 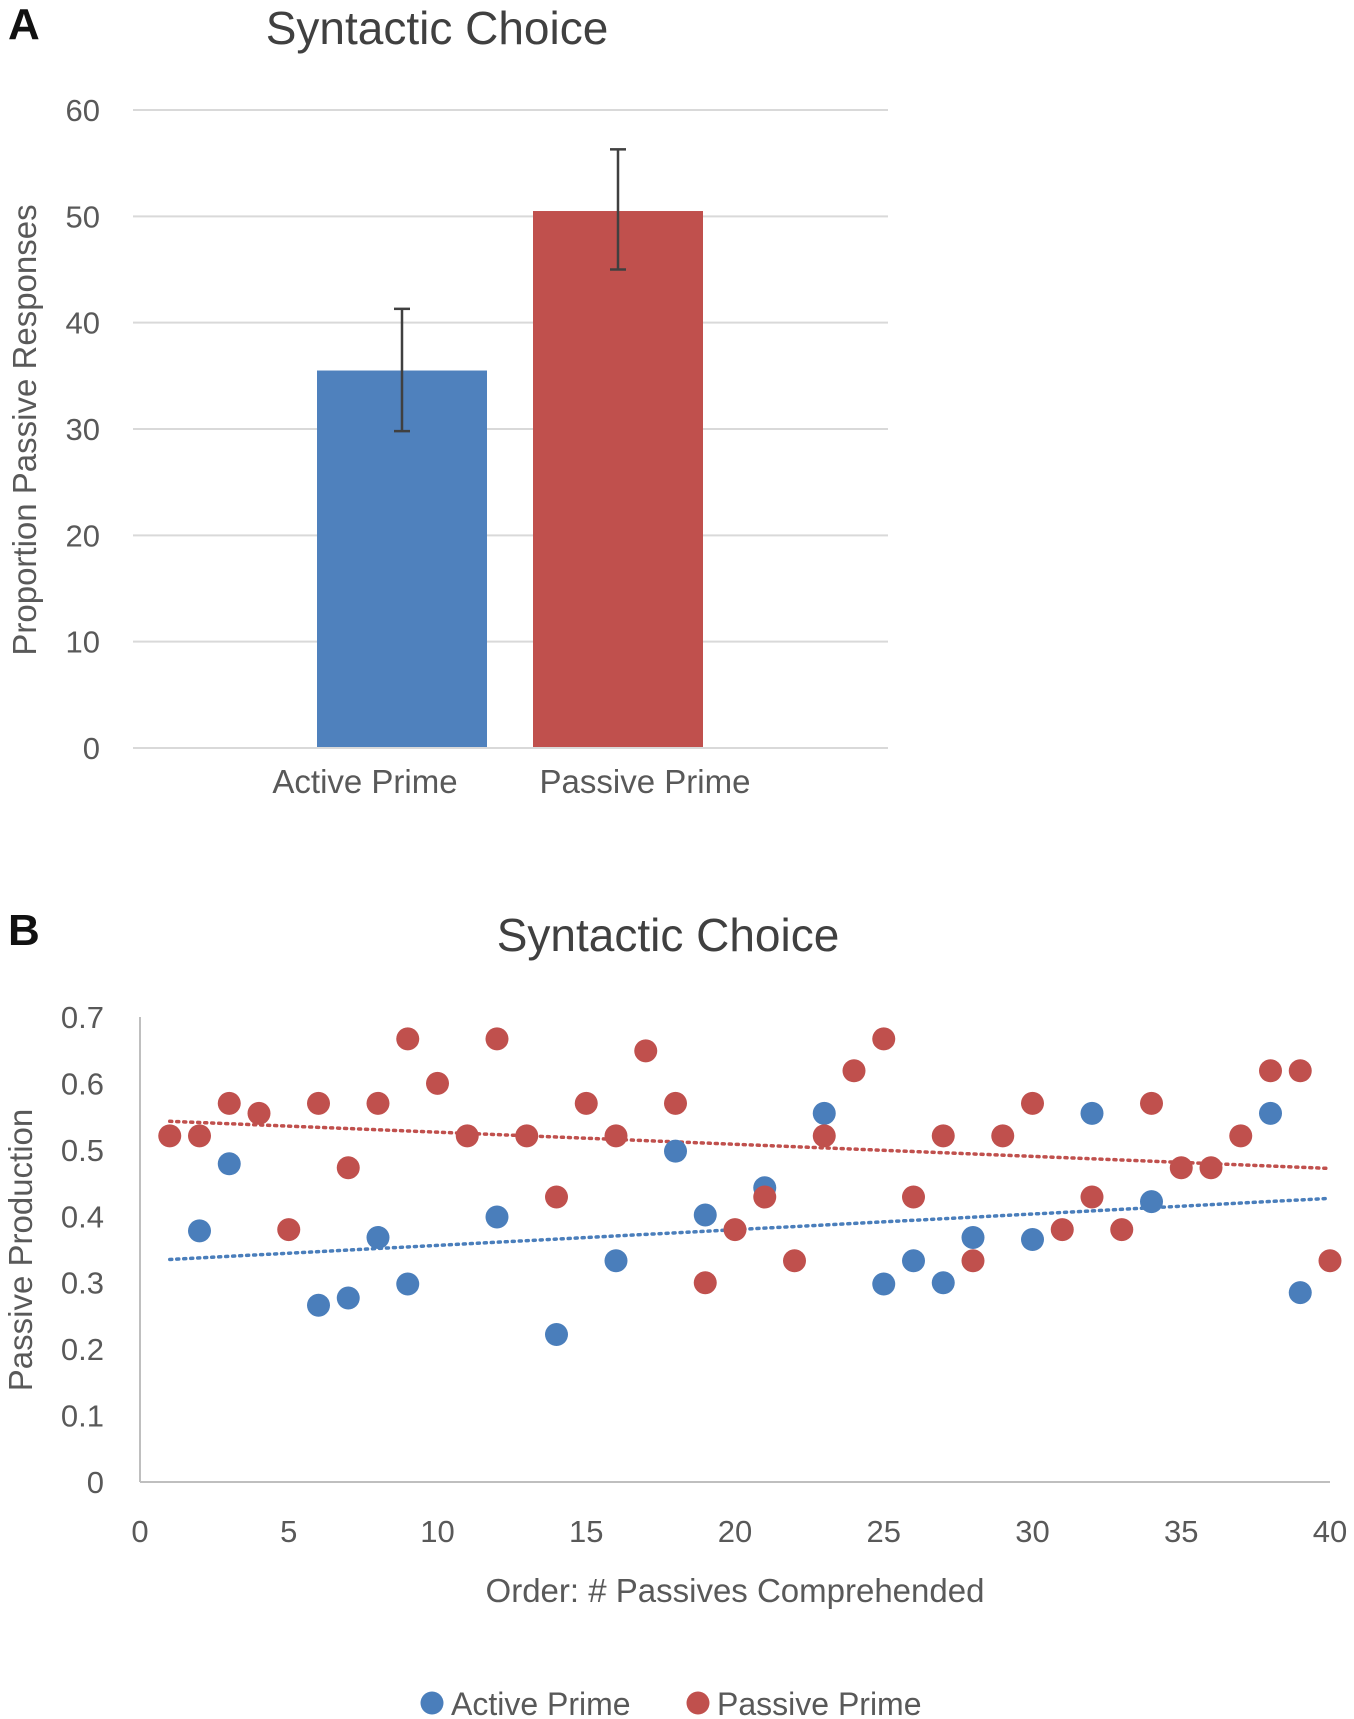 What do you see at coordinates (24, 24) in the screenshot?
I see `panel-label-a: A` at bounding box center [24, 24].